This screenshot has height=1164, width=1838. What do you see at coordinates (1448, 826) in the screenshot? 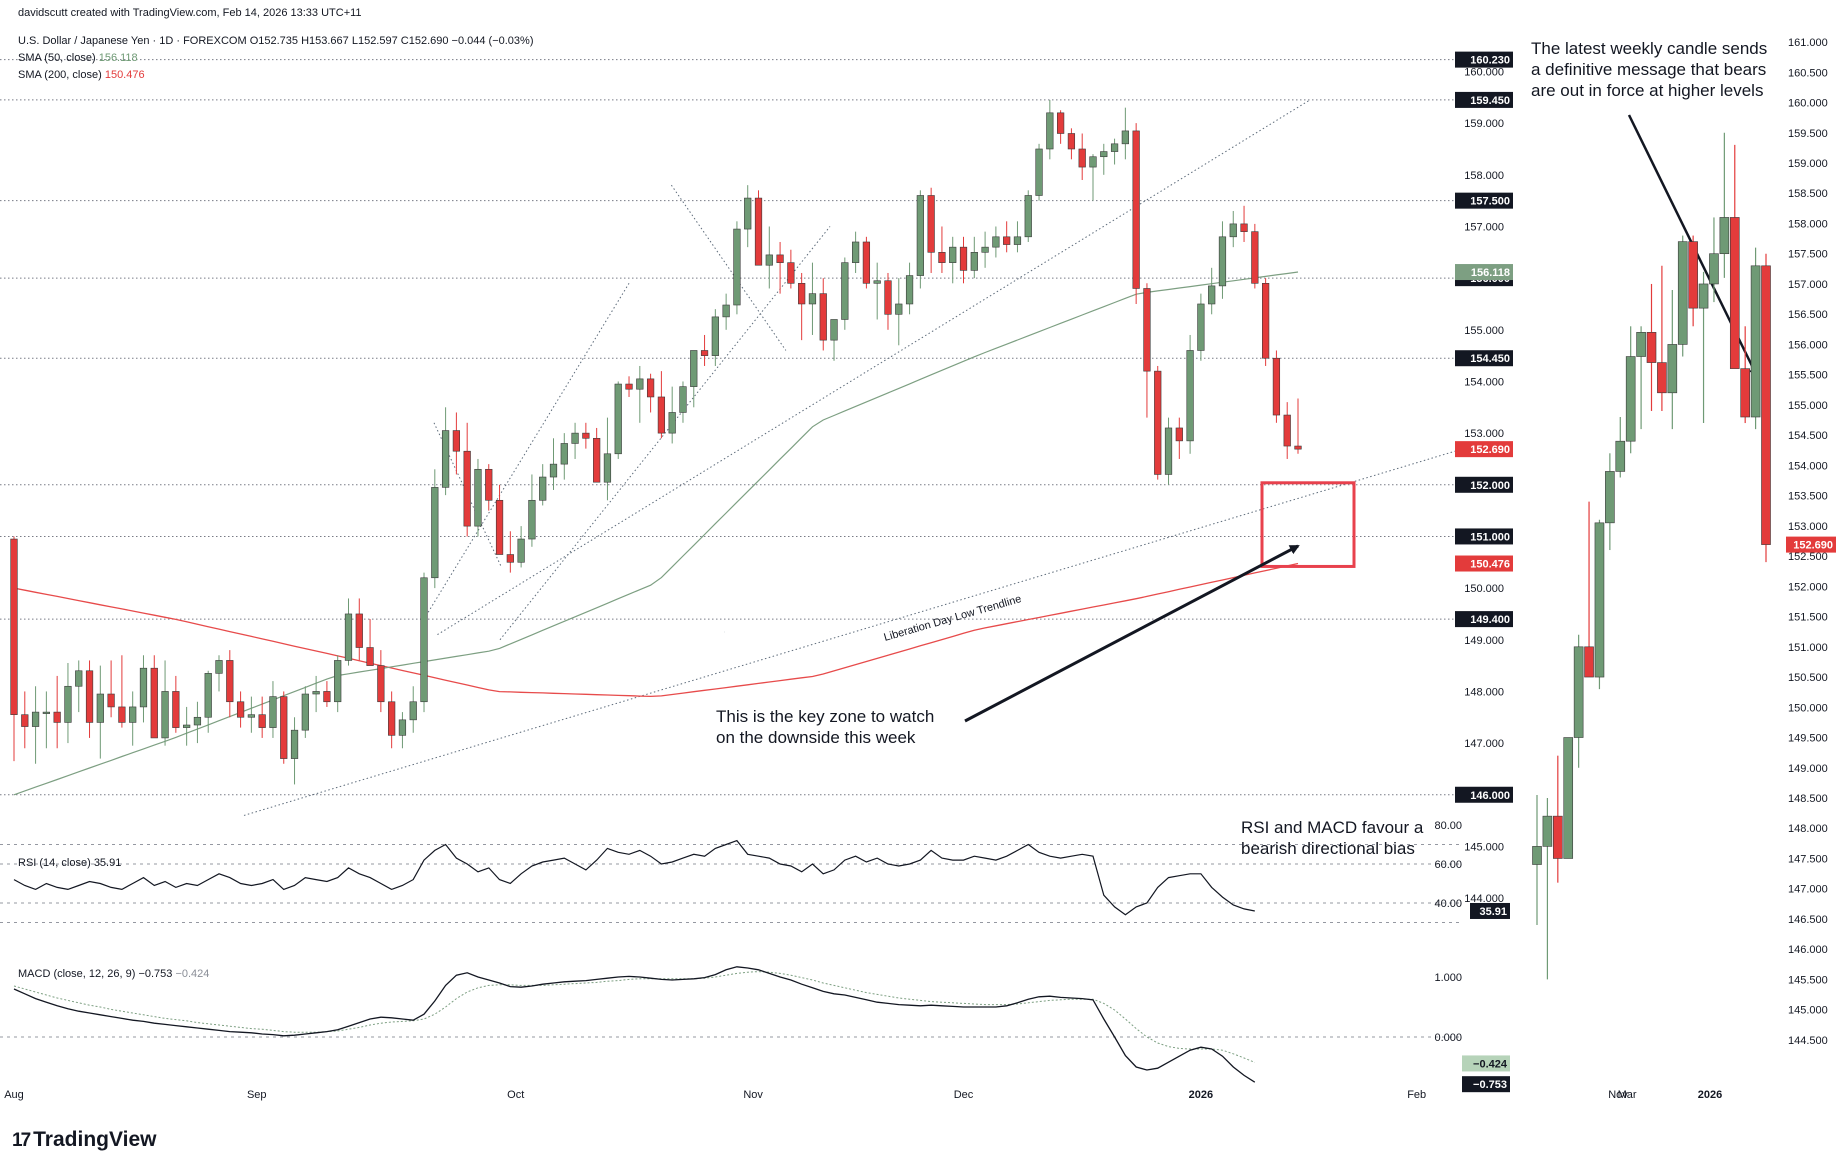
I see `rsi-tick-label: 80.00` at bounding box center [1448, 826].